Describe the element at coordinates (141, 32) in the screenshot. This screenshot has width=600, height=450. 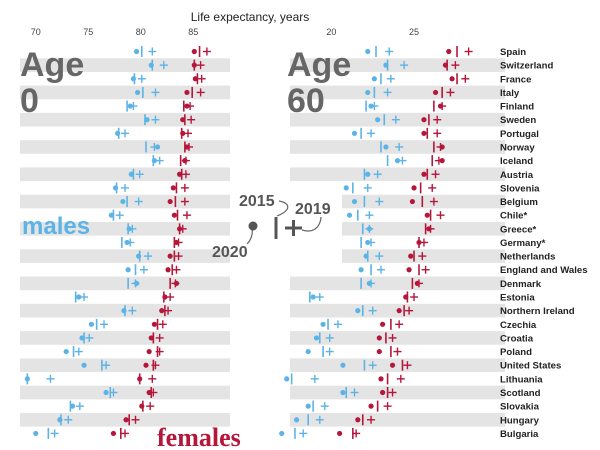
I see `x-tick-label: 80` at that location.